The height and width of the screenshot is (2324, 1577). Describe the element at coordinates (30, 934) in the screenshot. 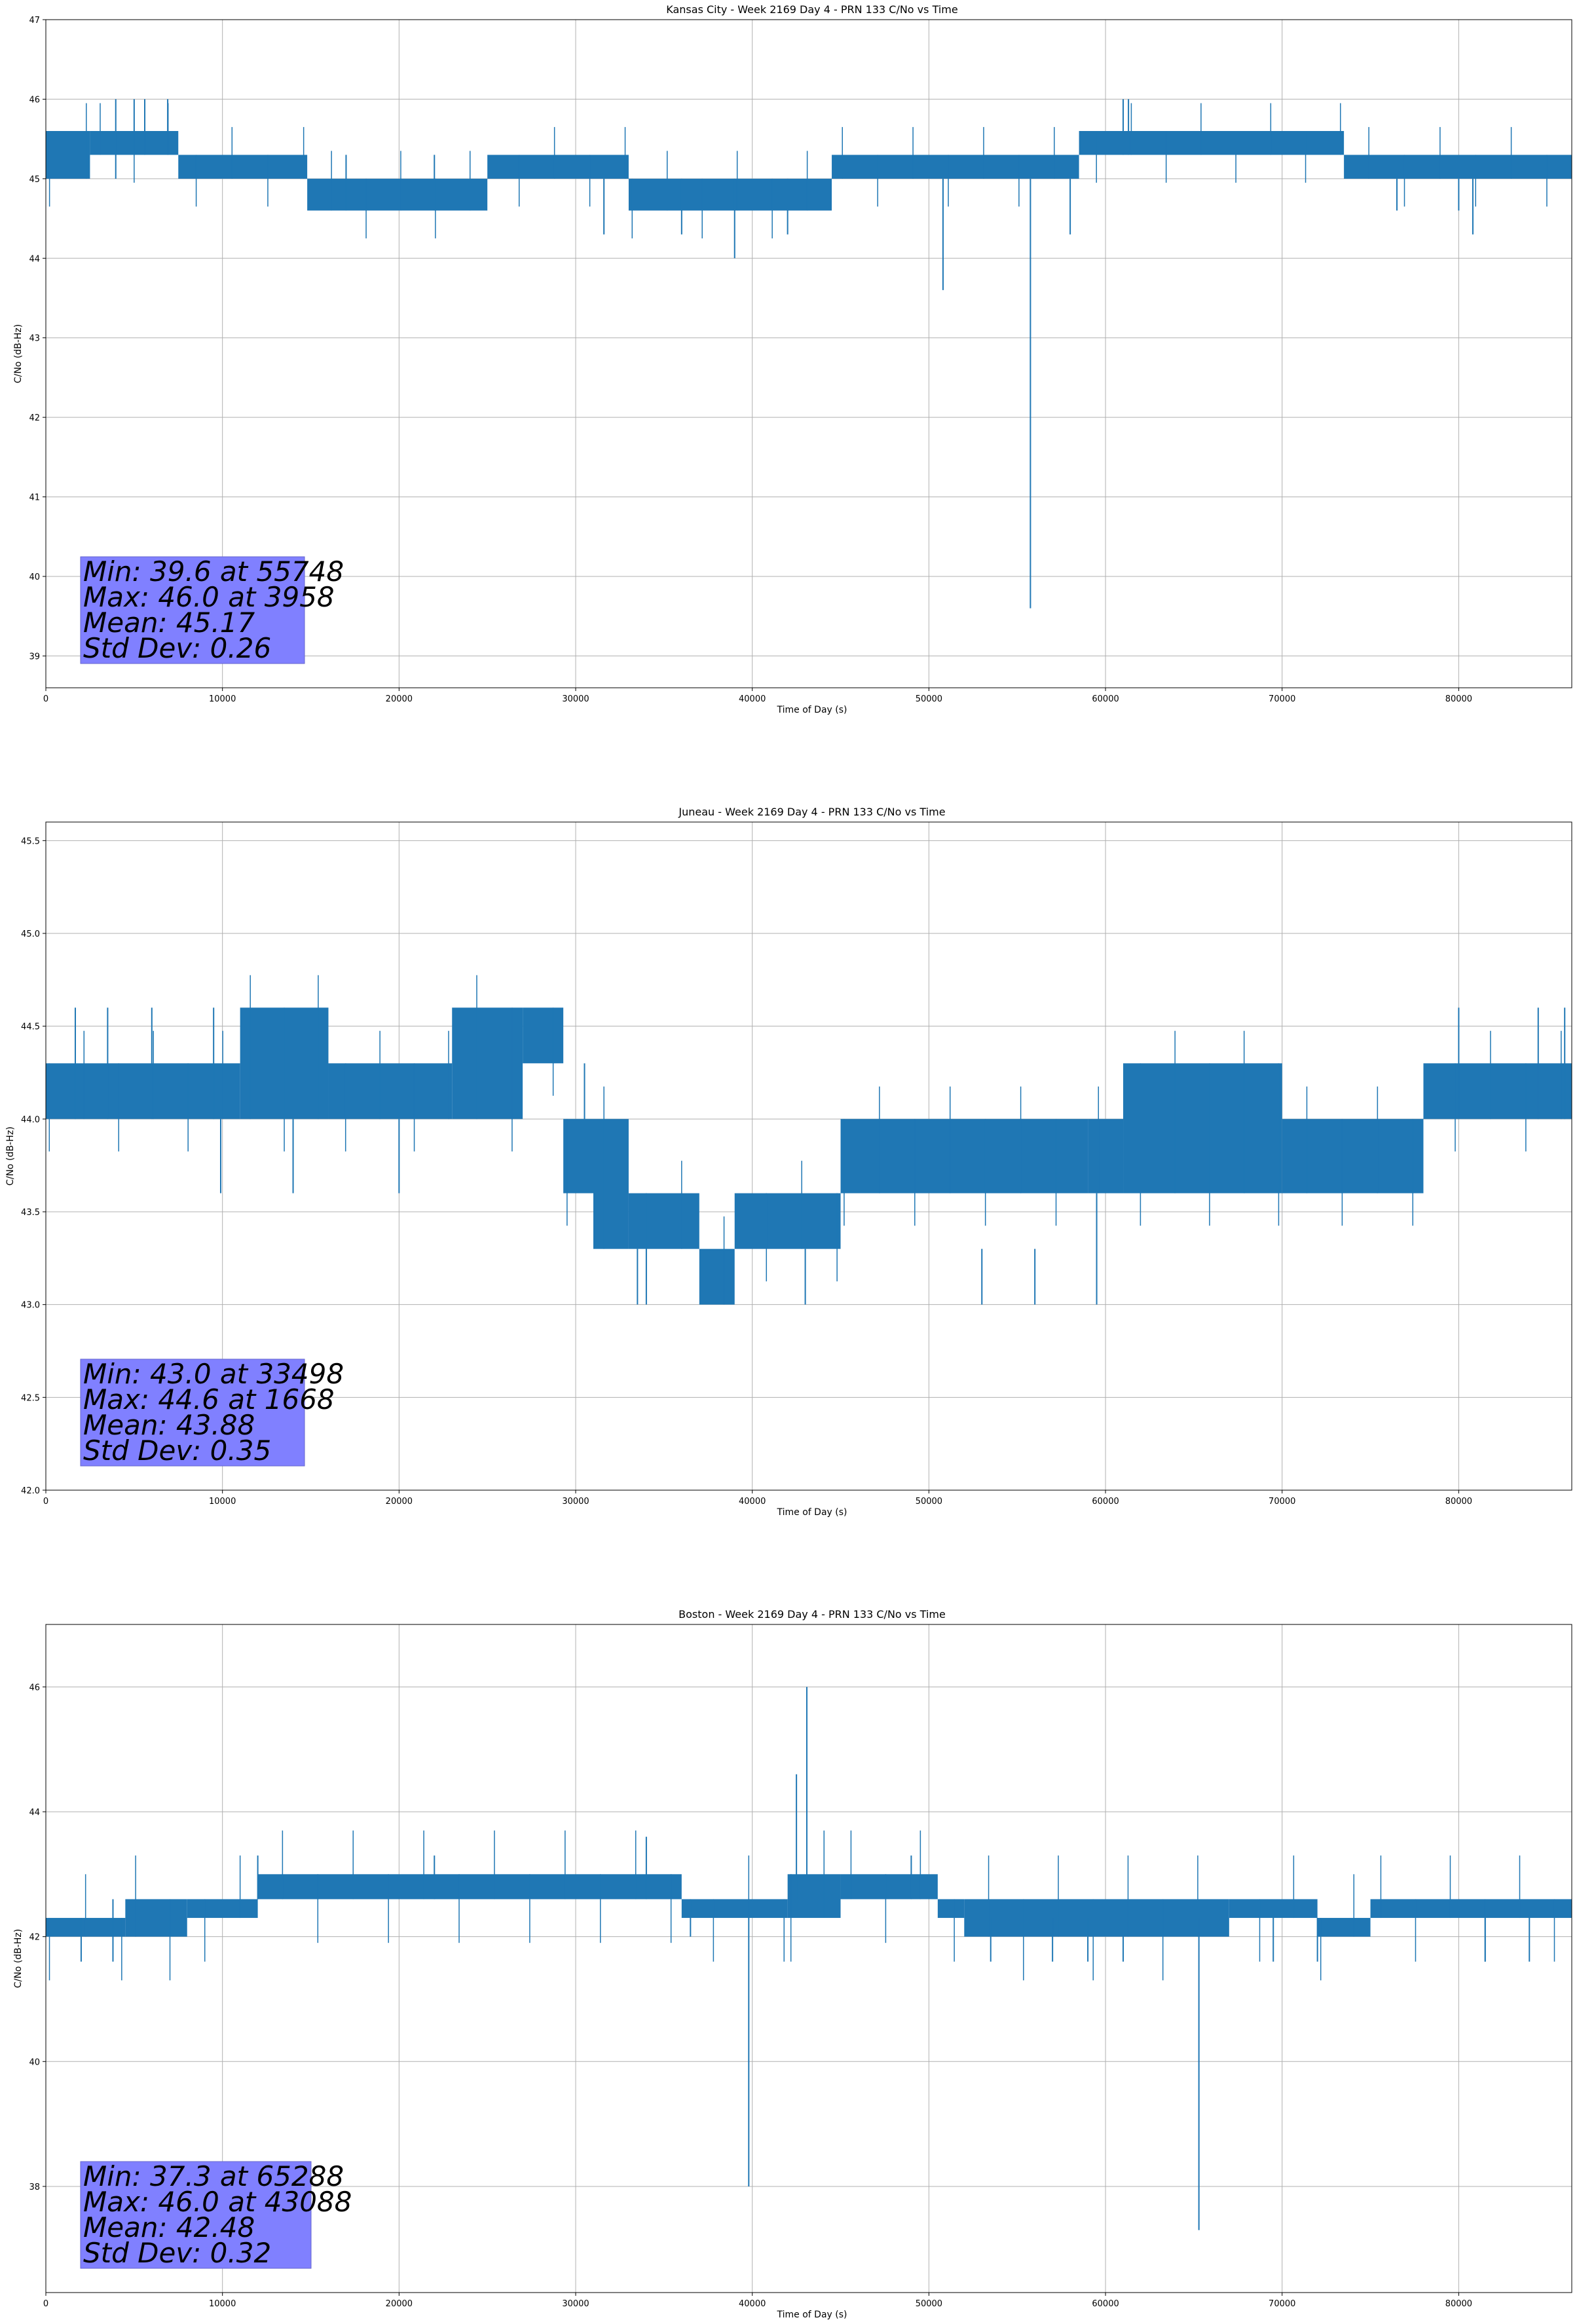

I see `y-tick-label: 45.0` at that location.